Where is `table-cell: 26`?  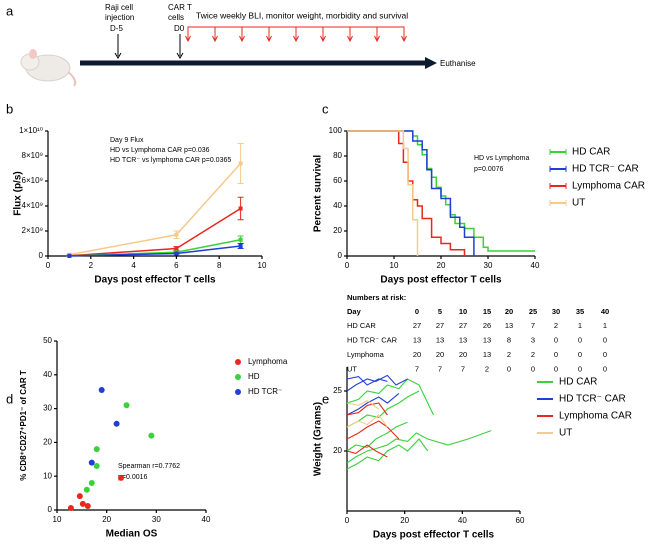
table-cell: 26 is located at coordinates (487, 325).